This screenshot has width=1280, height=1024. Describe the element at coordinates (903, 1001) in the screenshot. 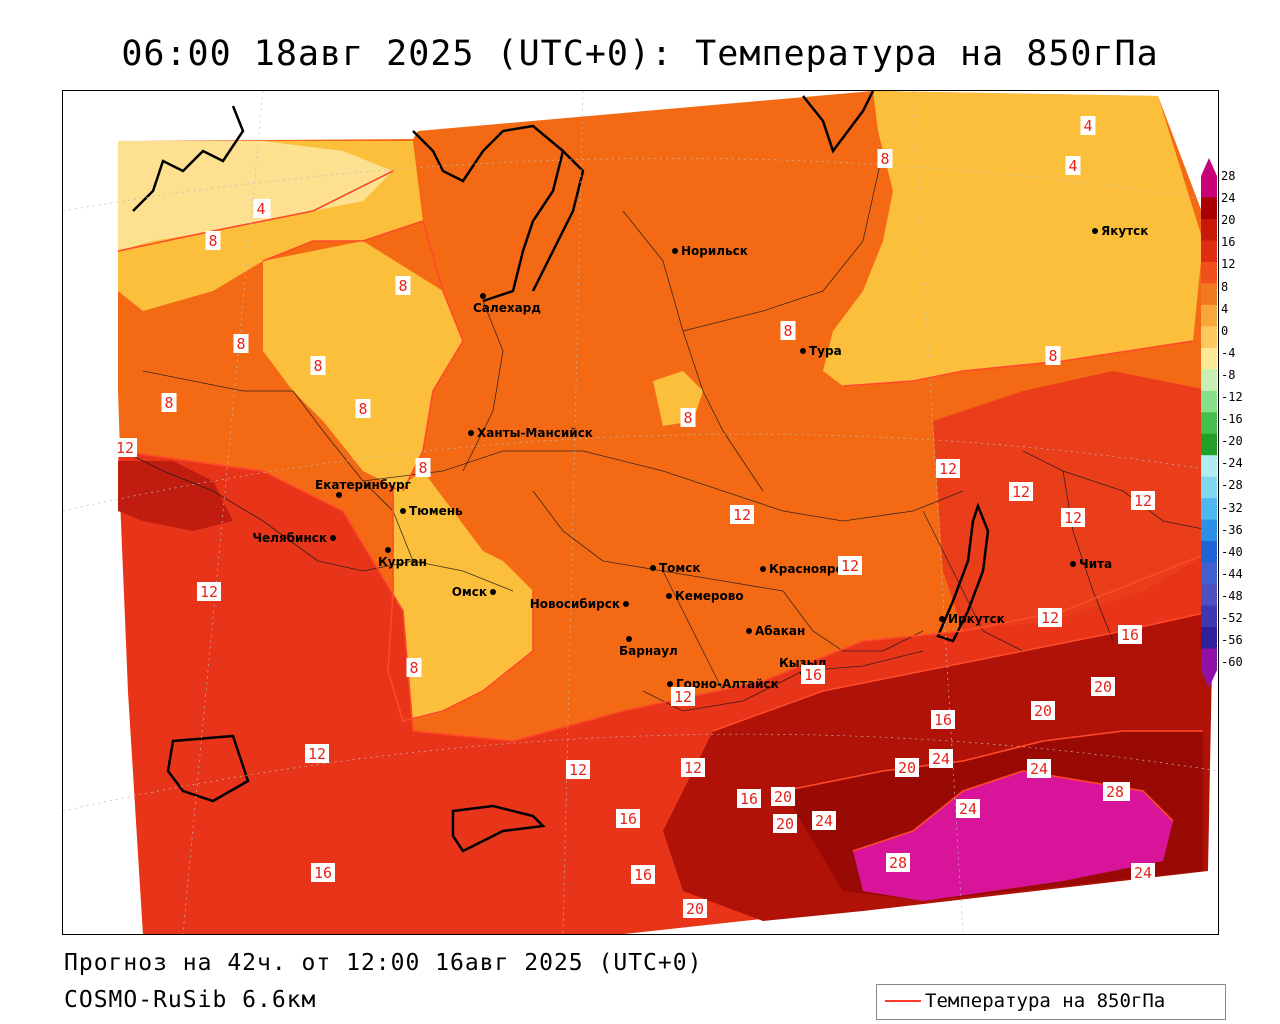

I see `legend-line-swatch` at that location.